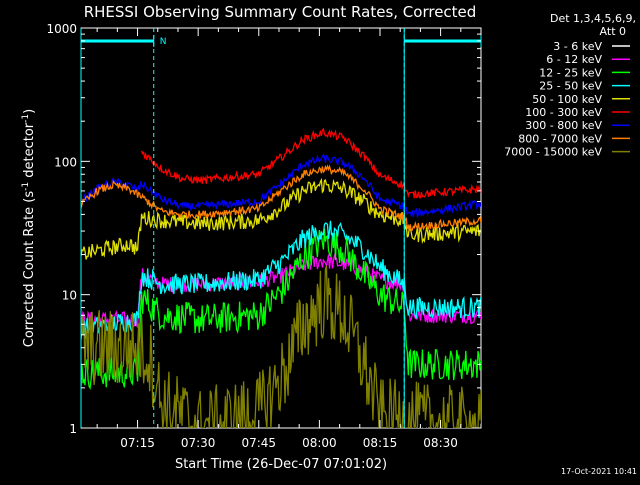 This screenshot has width=640, height=485. I want to click on x-tick-label-2: 07:45, so click(258, 443).